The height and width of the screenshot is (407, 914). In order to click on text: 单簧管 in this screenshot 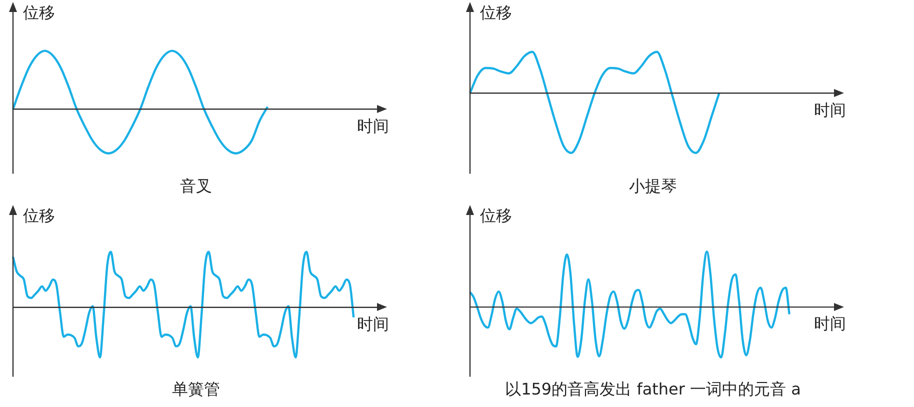, I will do `click(196, 389)`.